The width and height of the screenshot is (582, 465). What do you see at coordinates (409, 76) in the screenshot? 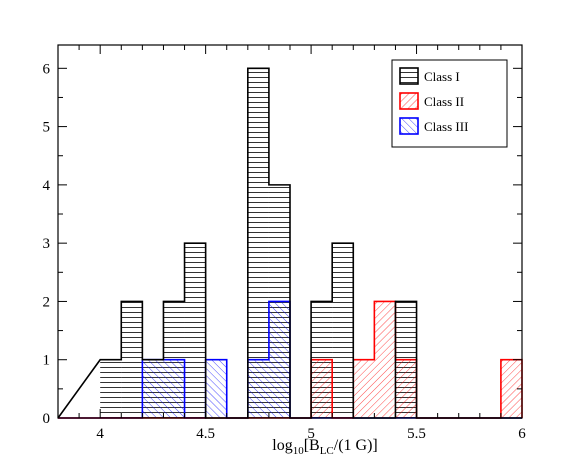
I see `legend-swatch-class-i` at bounding box center [409, 76].